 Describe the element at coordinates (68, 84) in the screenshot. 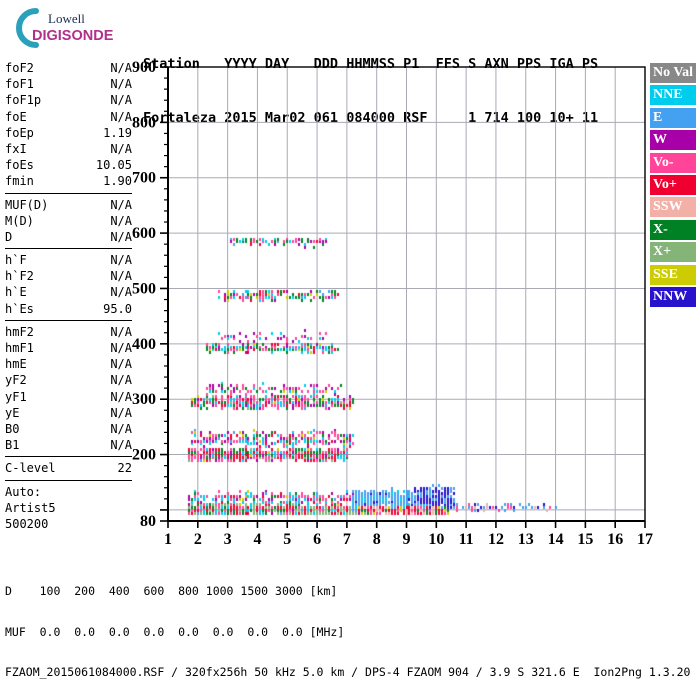

I see `param-row-fof1: foF1 N/A` at that location.